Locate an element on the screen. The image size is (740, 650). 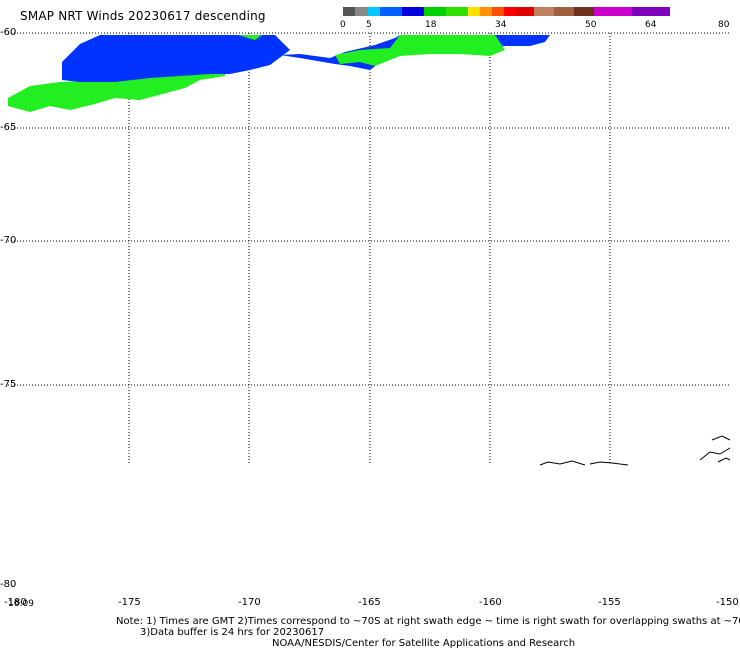
longitude-label: -180 is located at coordinates (15, 602).